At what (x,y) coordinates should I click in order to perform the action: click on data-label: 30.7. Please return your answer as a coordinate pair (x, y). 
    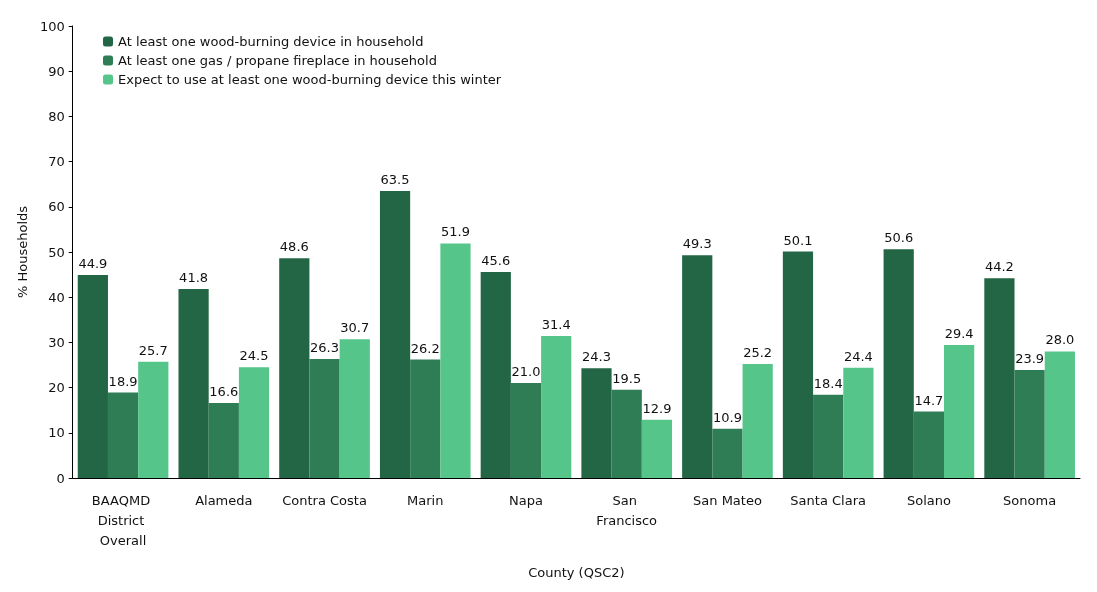
    Looking at the image, I should click on (355, 328).